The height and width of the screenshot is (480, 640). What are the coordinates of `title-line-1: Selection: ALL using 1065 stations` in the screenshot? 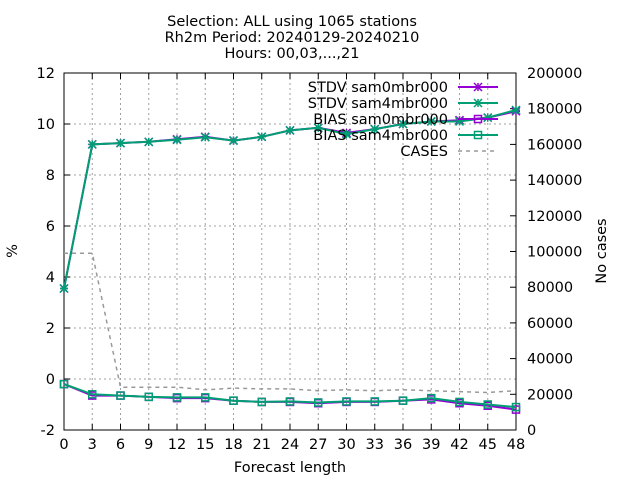 It's located at (292, 22).